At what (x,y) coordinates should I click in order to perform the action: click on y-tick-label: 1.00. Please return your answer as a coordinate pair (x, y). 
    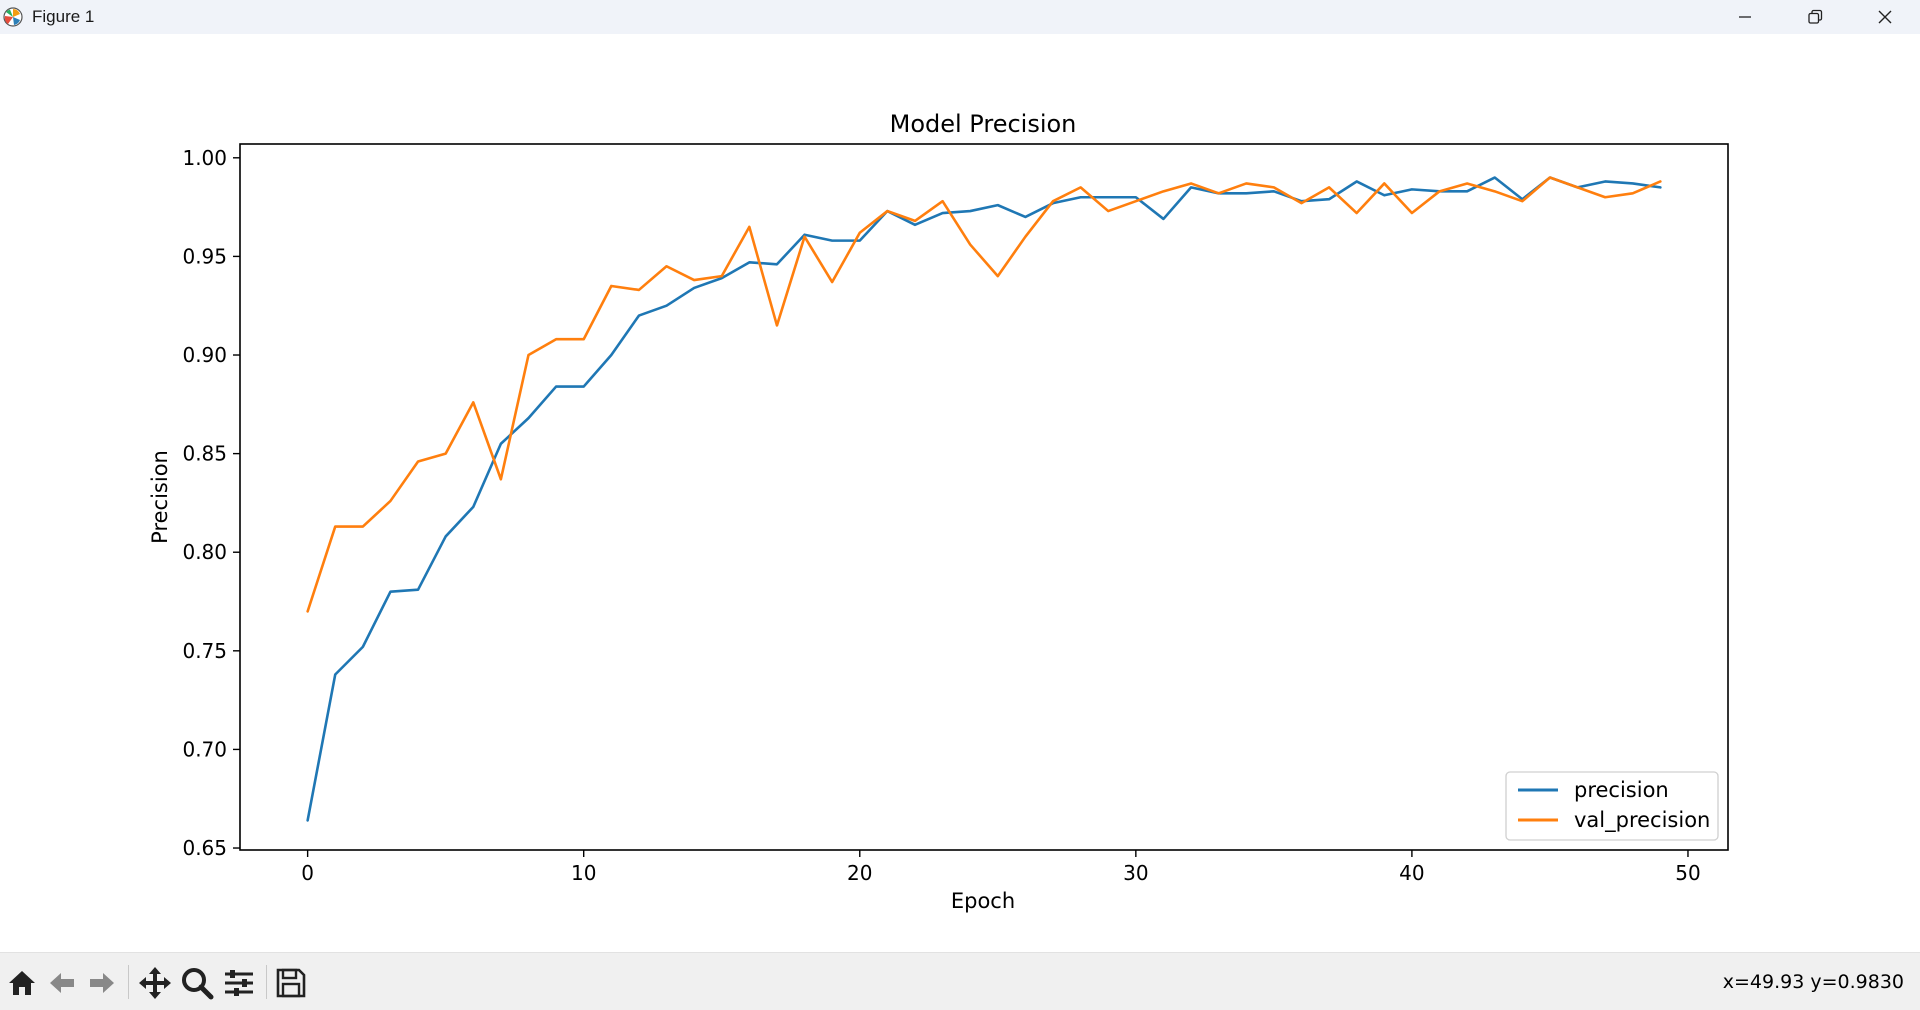
    Looking at the image, I should click on (204, 158).